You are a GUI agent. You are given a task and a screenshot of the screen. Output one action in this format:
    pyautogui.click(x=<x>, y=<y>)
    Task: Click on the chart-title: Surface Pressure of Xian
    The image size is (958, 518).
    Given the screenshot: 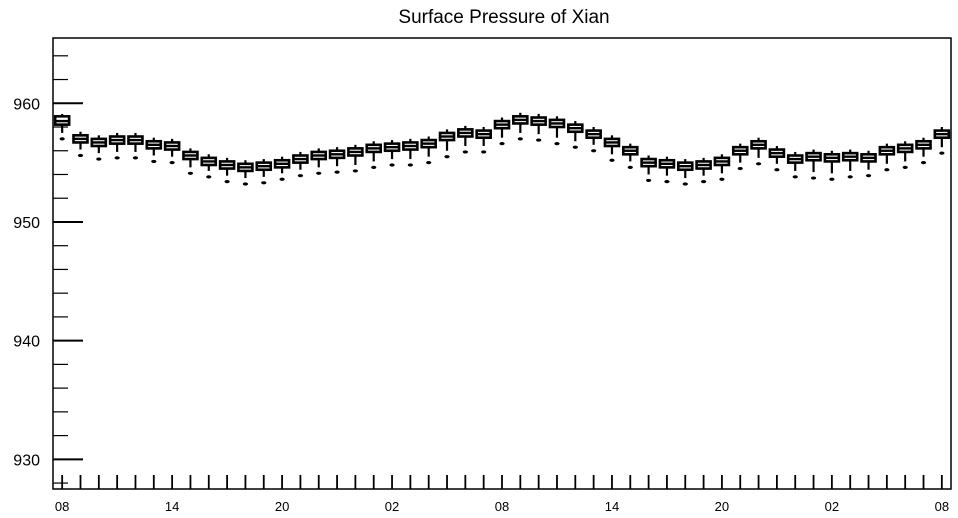 What is the action you would take?
    pyautogui.click(x=503, y=17)
    